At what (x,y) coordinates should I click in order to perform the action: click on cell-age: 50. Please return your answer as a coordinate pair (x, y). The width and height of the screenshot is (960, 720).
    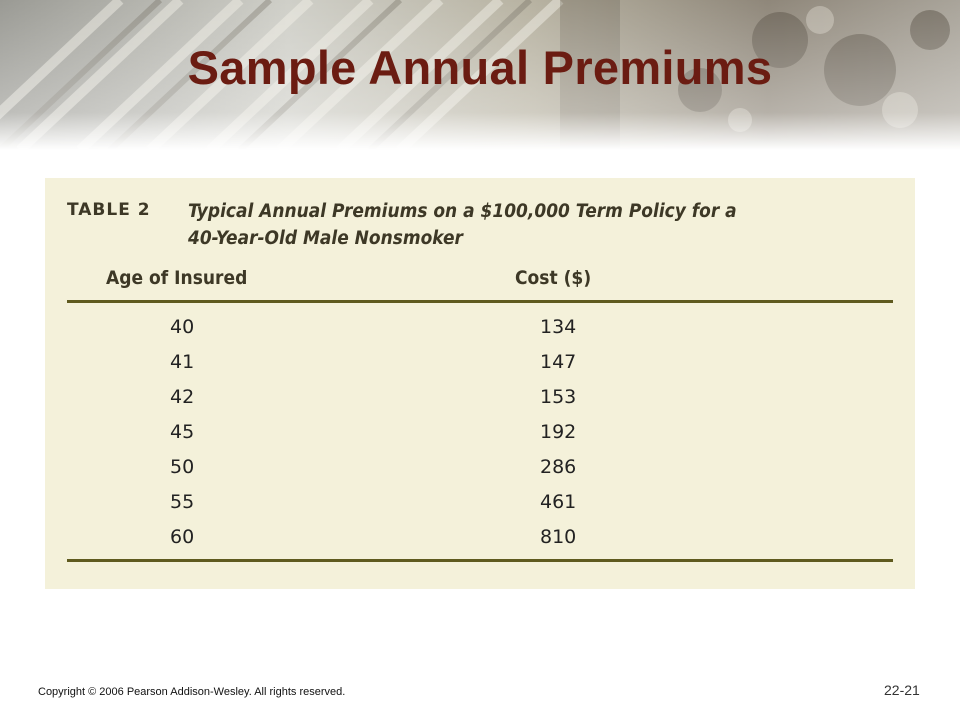
    Looking at the image, I should click on (182, 467).